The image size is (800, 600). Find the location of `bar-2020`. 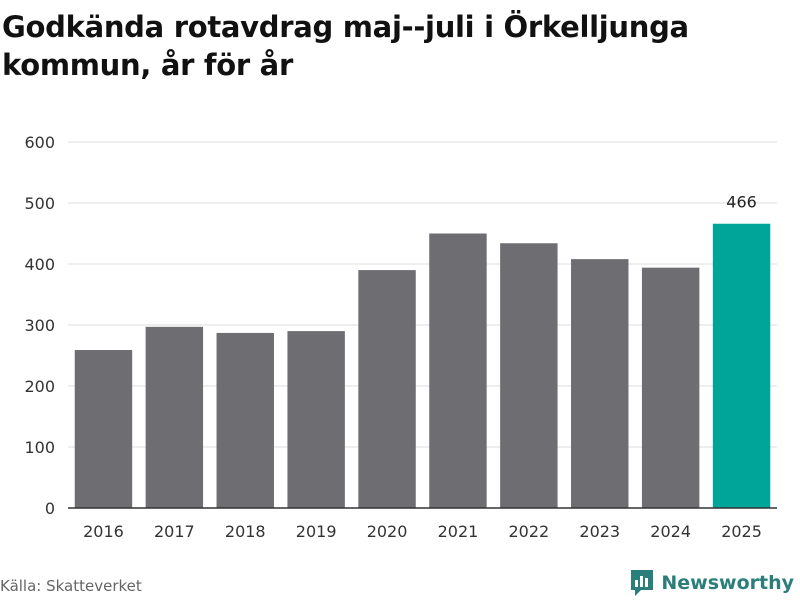

bar-2020 is located at coordinates (387, 389).